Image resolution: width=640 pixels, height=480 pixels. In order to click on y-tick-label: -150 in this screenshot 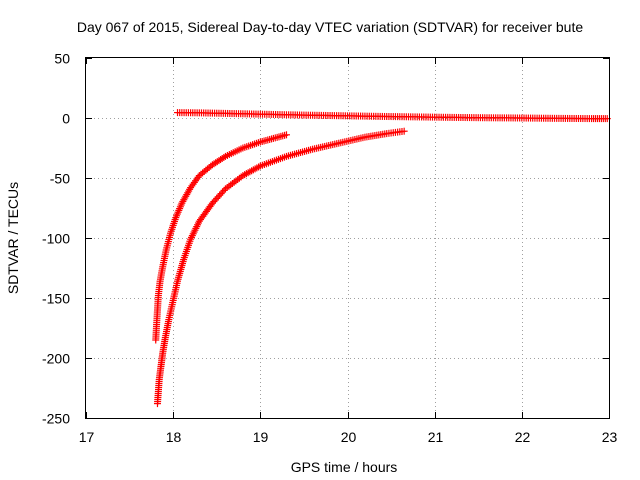, I will do `click(56, 299)`.